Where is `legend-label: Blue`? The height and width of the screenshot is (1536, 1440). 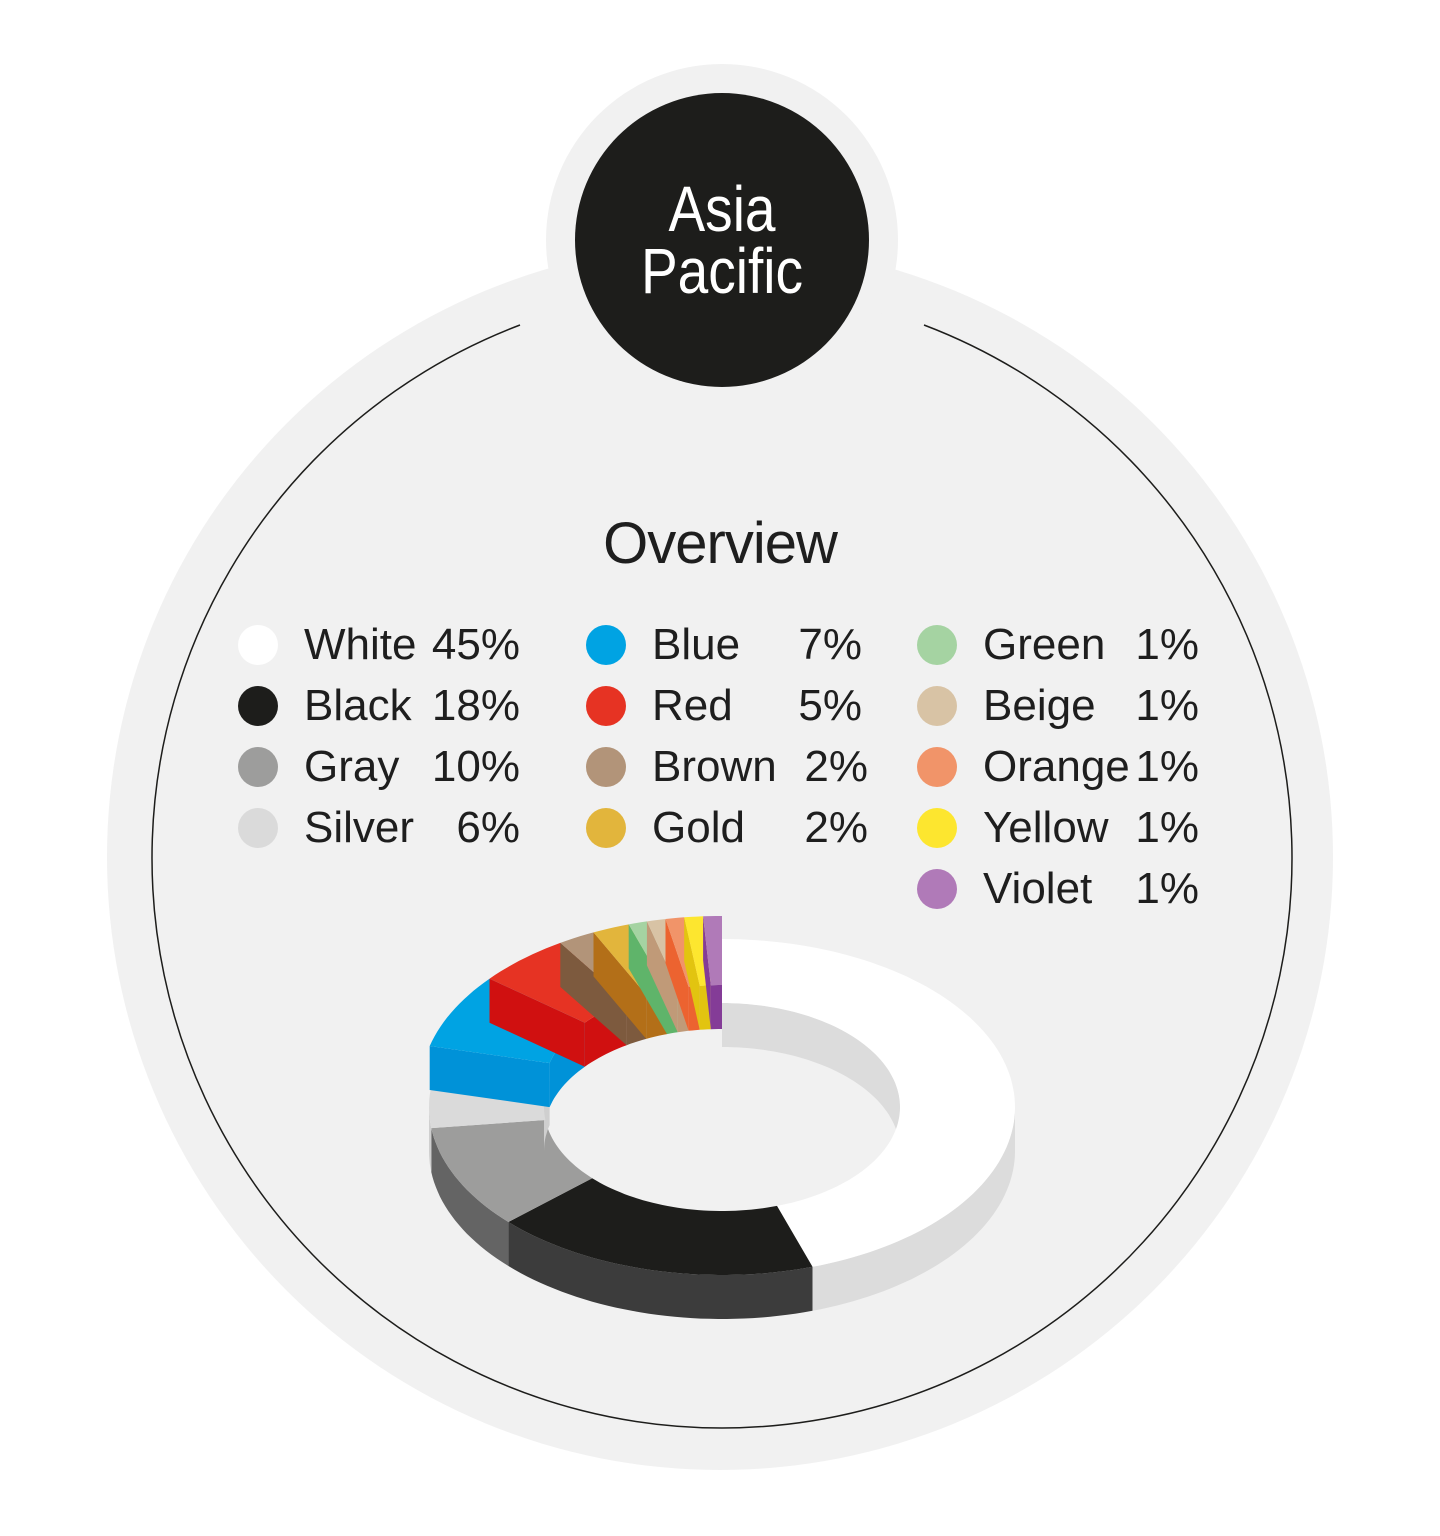
legend-label: Blue is located at coordinates (696, 644).